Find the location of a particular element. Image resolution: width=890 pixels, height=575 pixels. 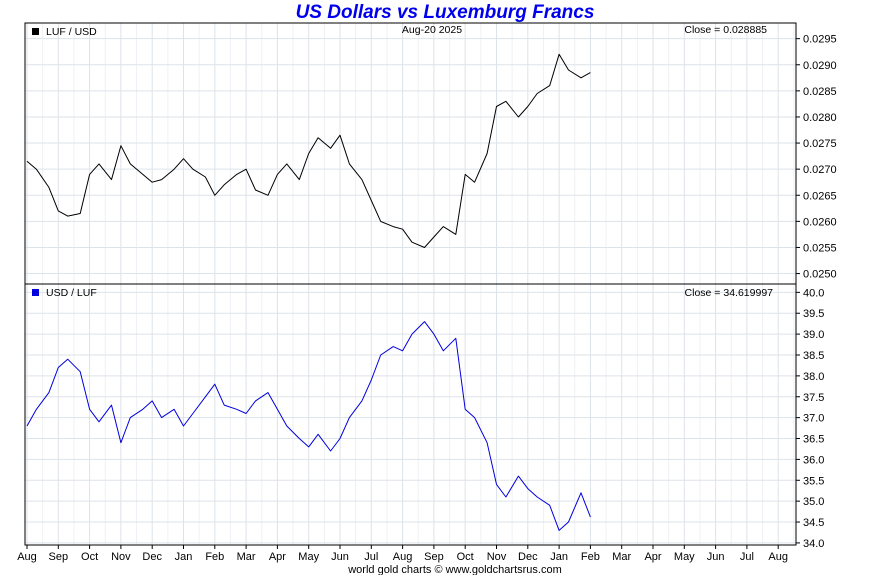

top-y-tick-label: 0.0260 is located at coordinates (820, 222).